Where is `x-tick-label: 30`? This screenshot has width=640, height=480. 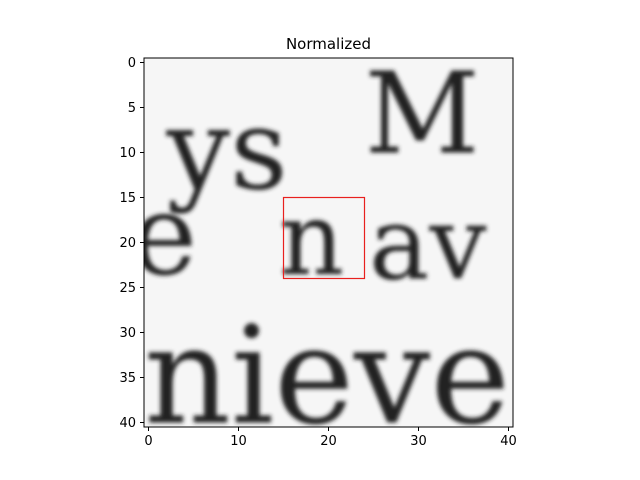
x-tick-label: 30 is located at coordinates (418, 441).